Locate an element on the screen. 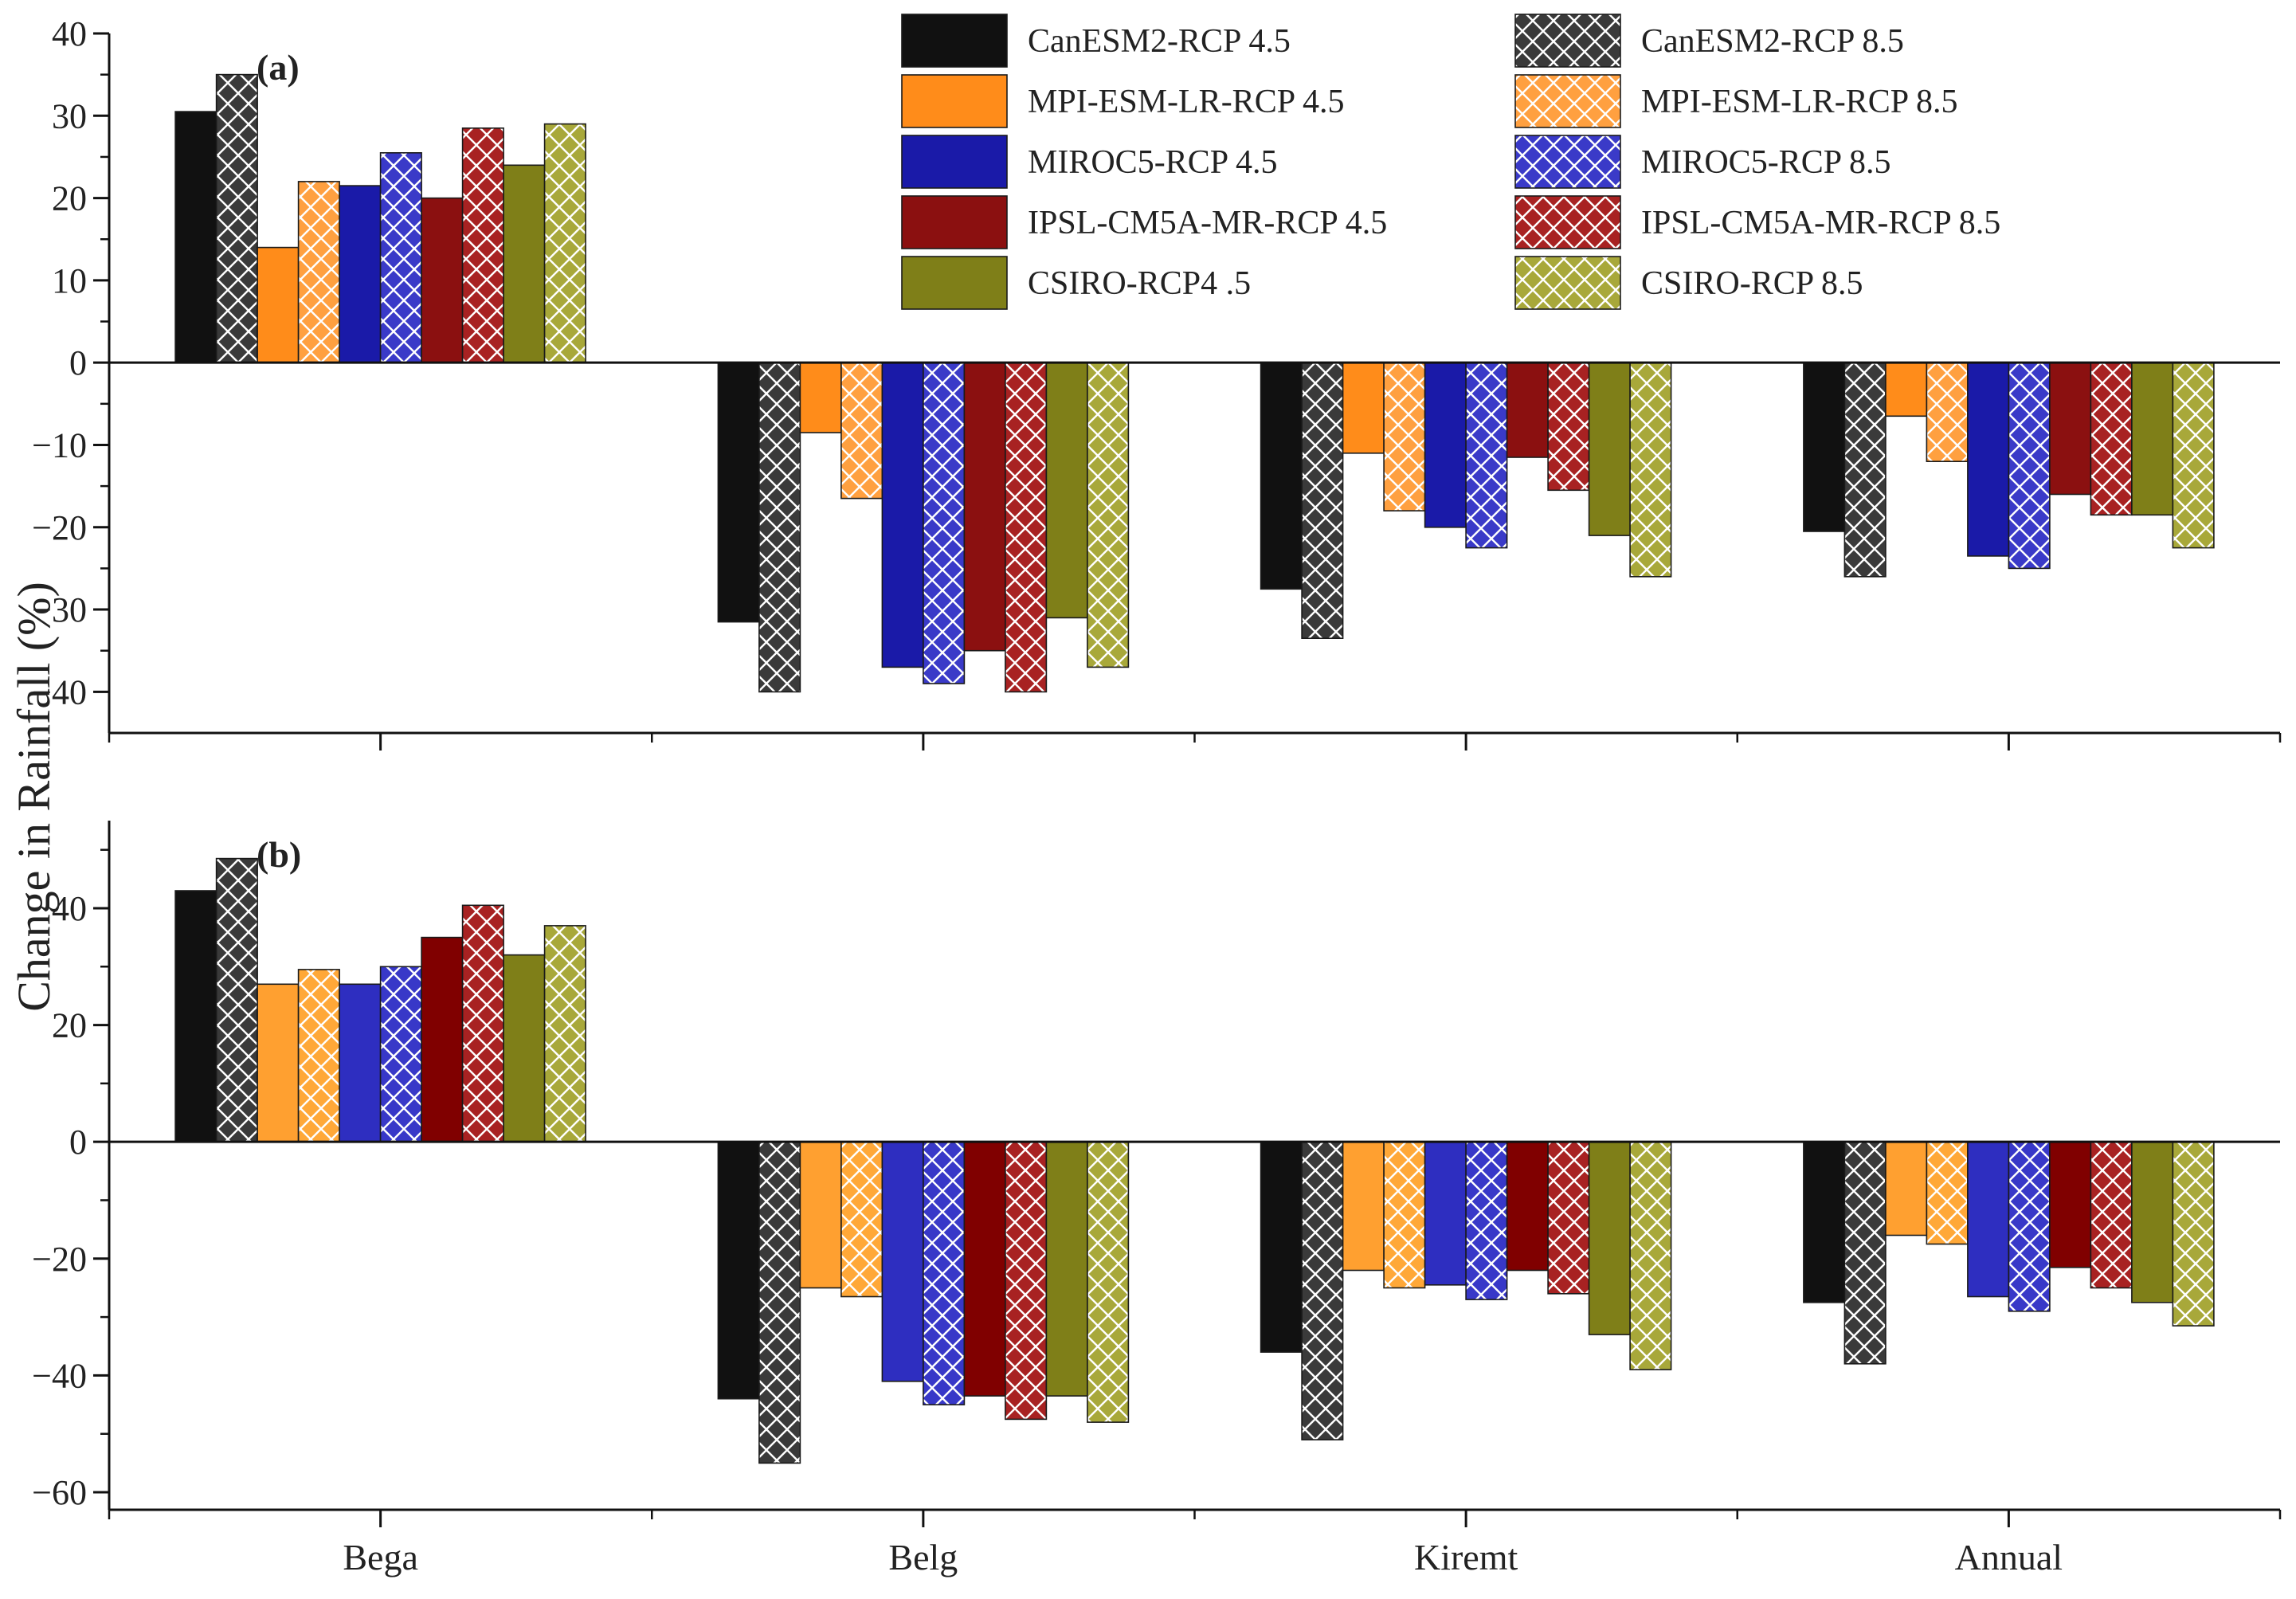 This screenshot has width=2296, height=1599. legend-item-canesm2-rcp-4-5: CanESM2-RCP 4.5 is located at coordinates (1096, 41).